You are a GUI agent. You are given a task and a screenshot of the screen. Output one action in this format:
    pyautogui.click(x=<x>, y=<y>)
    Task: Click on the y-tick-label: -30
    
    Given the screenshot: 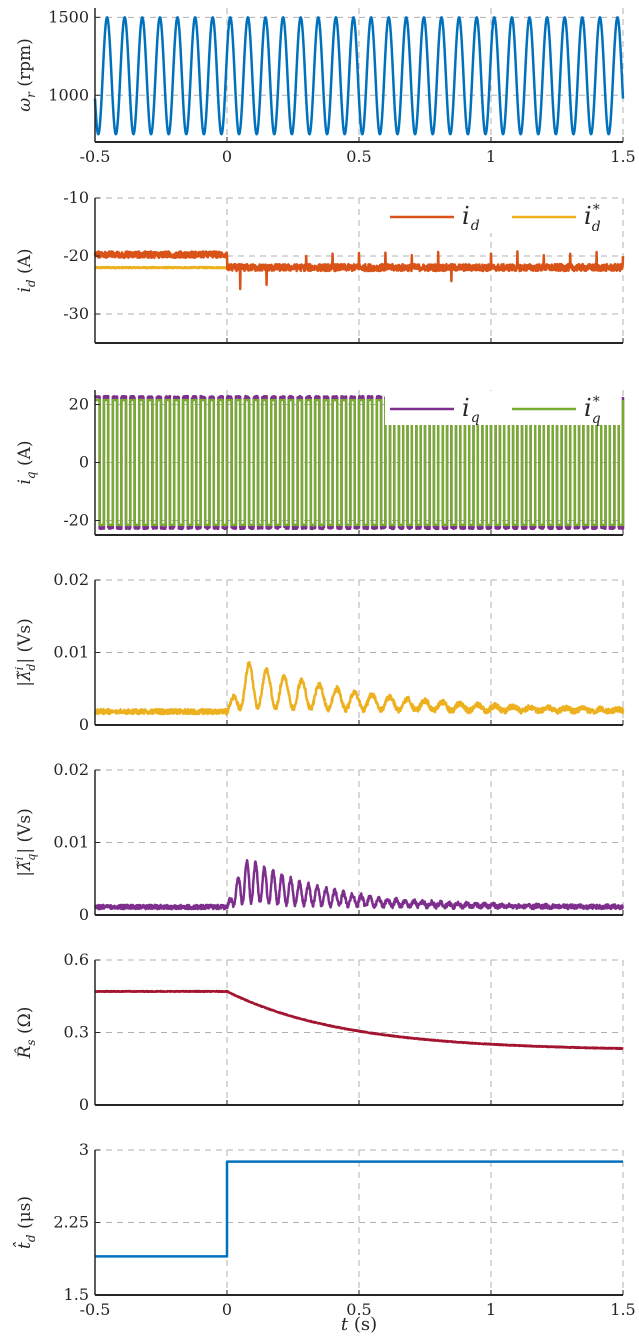 What is the action you would take?
    pyautogui.click(x=76, y=313)
    